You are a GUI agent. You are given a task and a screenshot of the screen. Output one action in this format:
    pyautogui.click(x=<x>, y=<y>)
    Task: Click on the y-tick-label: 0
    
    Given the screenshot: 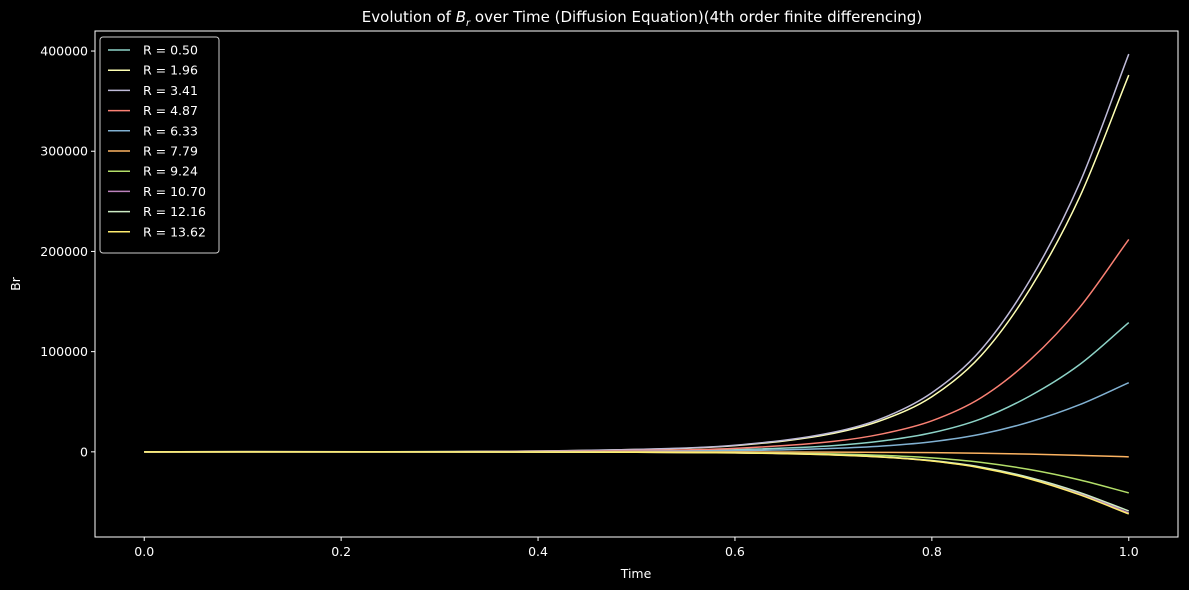 What is the action you would take?
    pyautogui.click(x=84, y=451)
    